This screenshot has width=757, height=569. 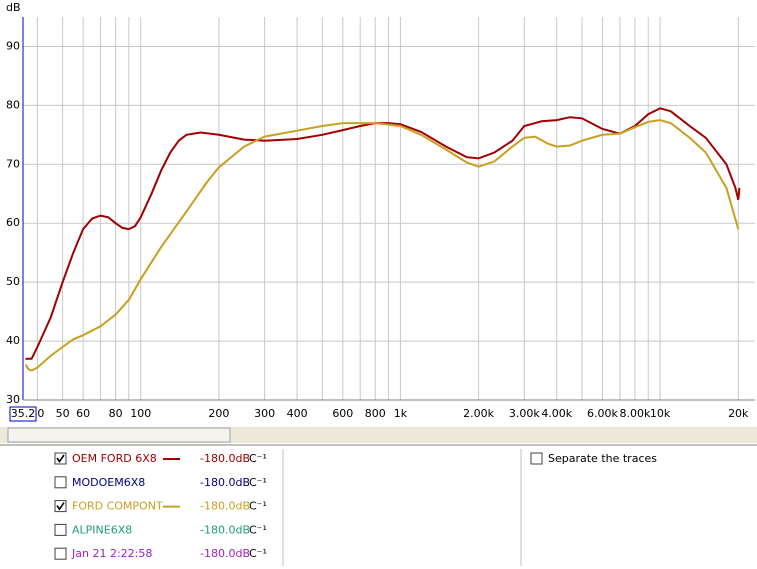 I want to click on x-tick-label: 10k, so click(x=660, y=413).